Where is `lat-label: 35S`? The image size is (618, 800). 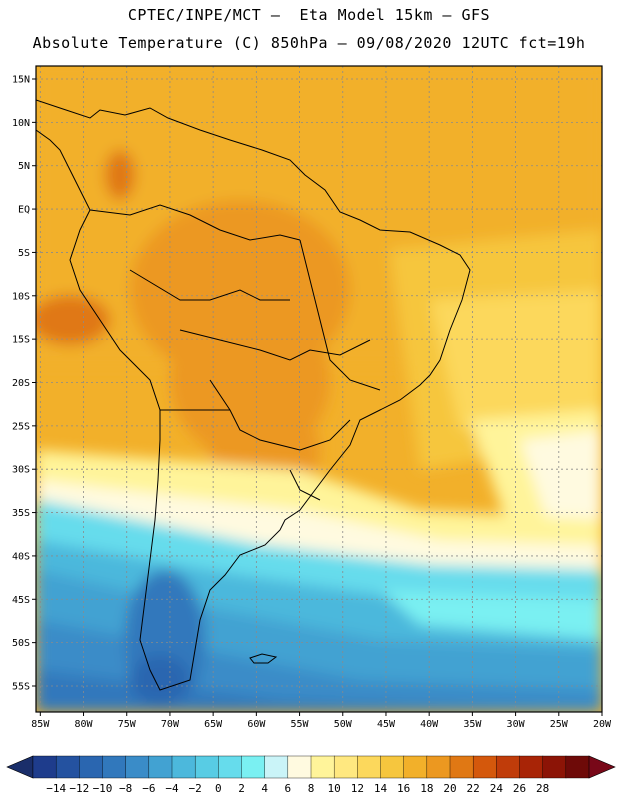 lat-label: 35S is located at coordinates (21, 513).